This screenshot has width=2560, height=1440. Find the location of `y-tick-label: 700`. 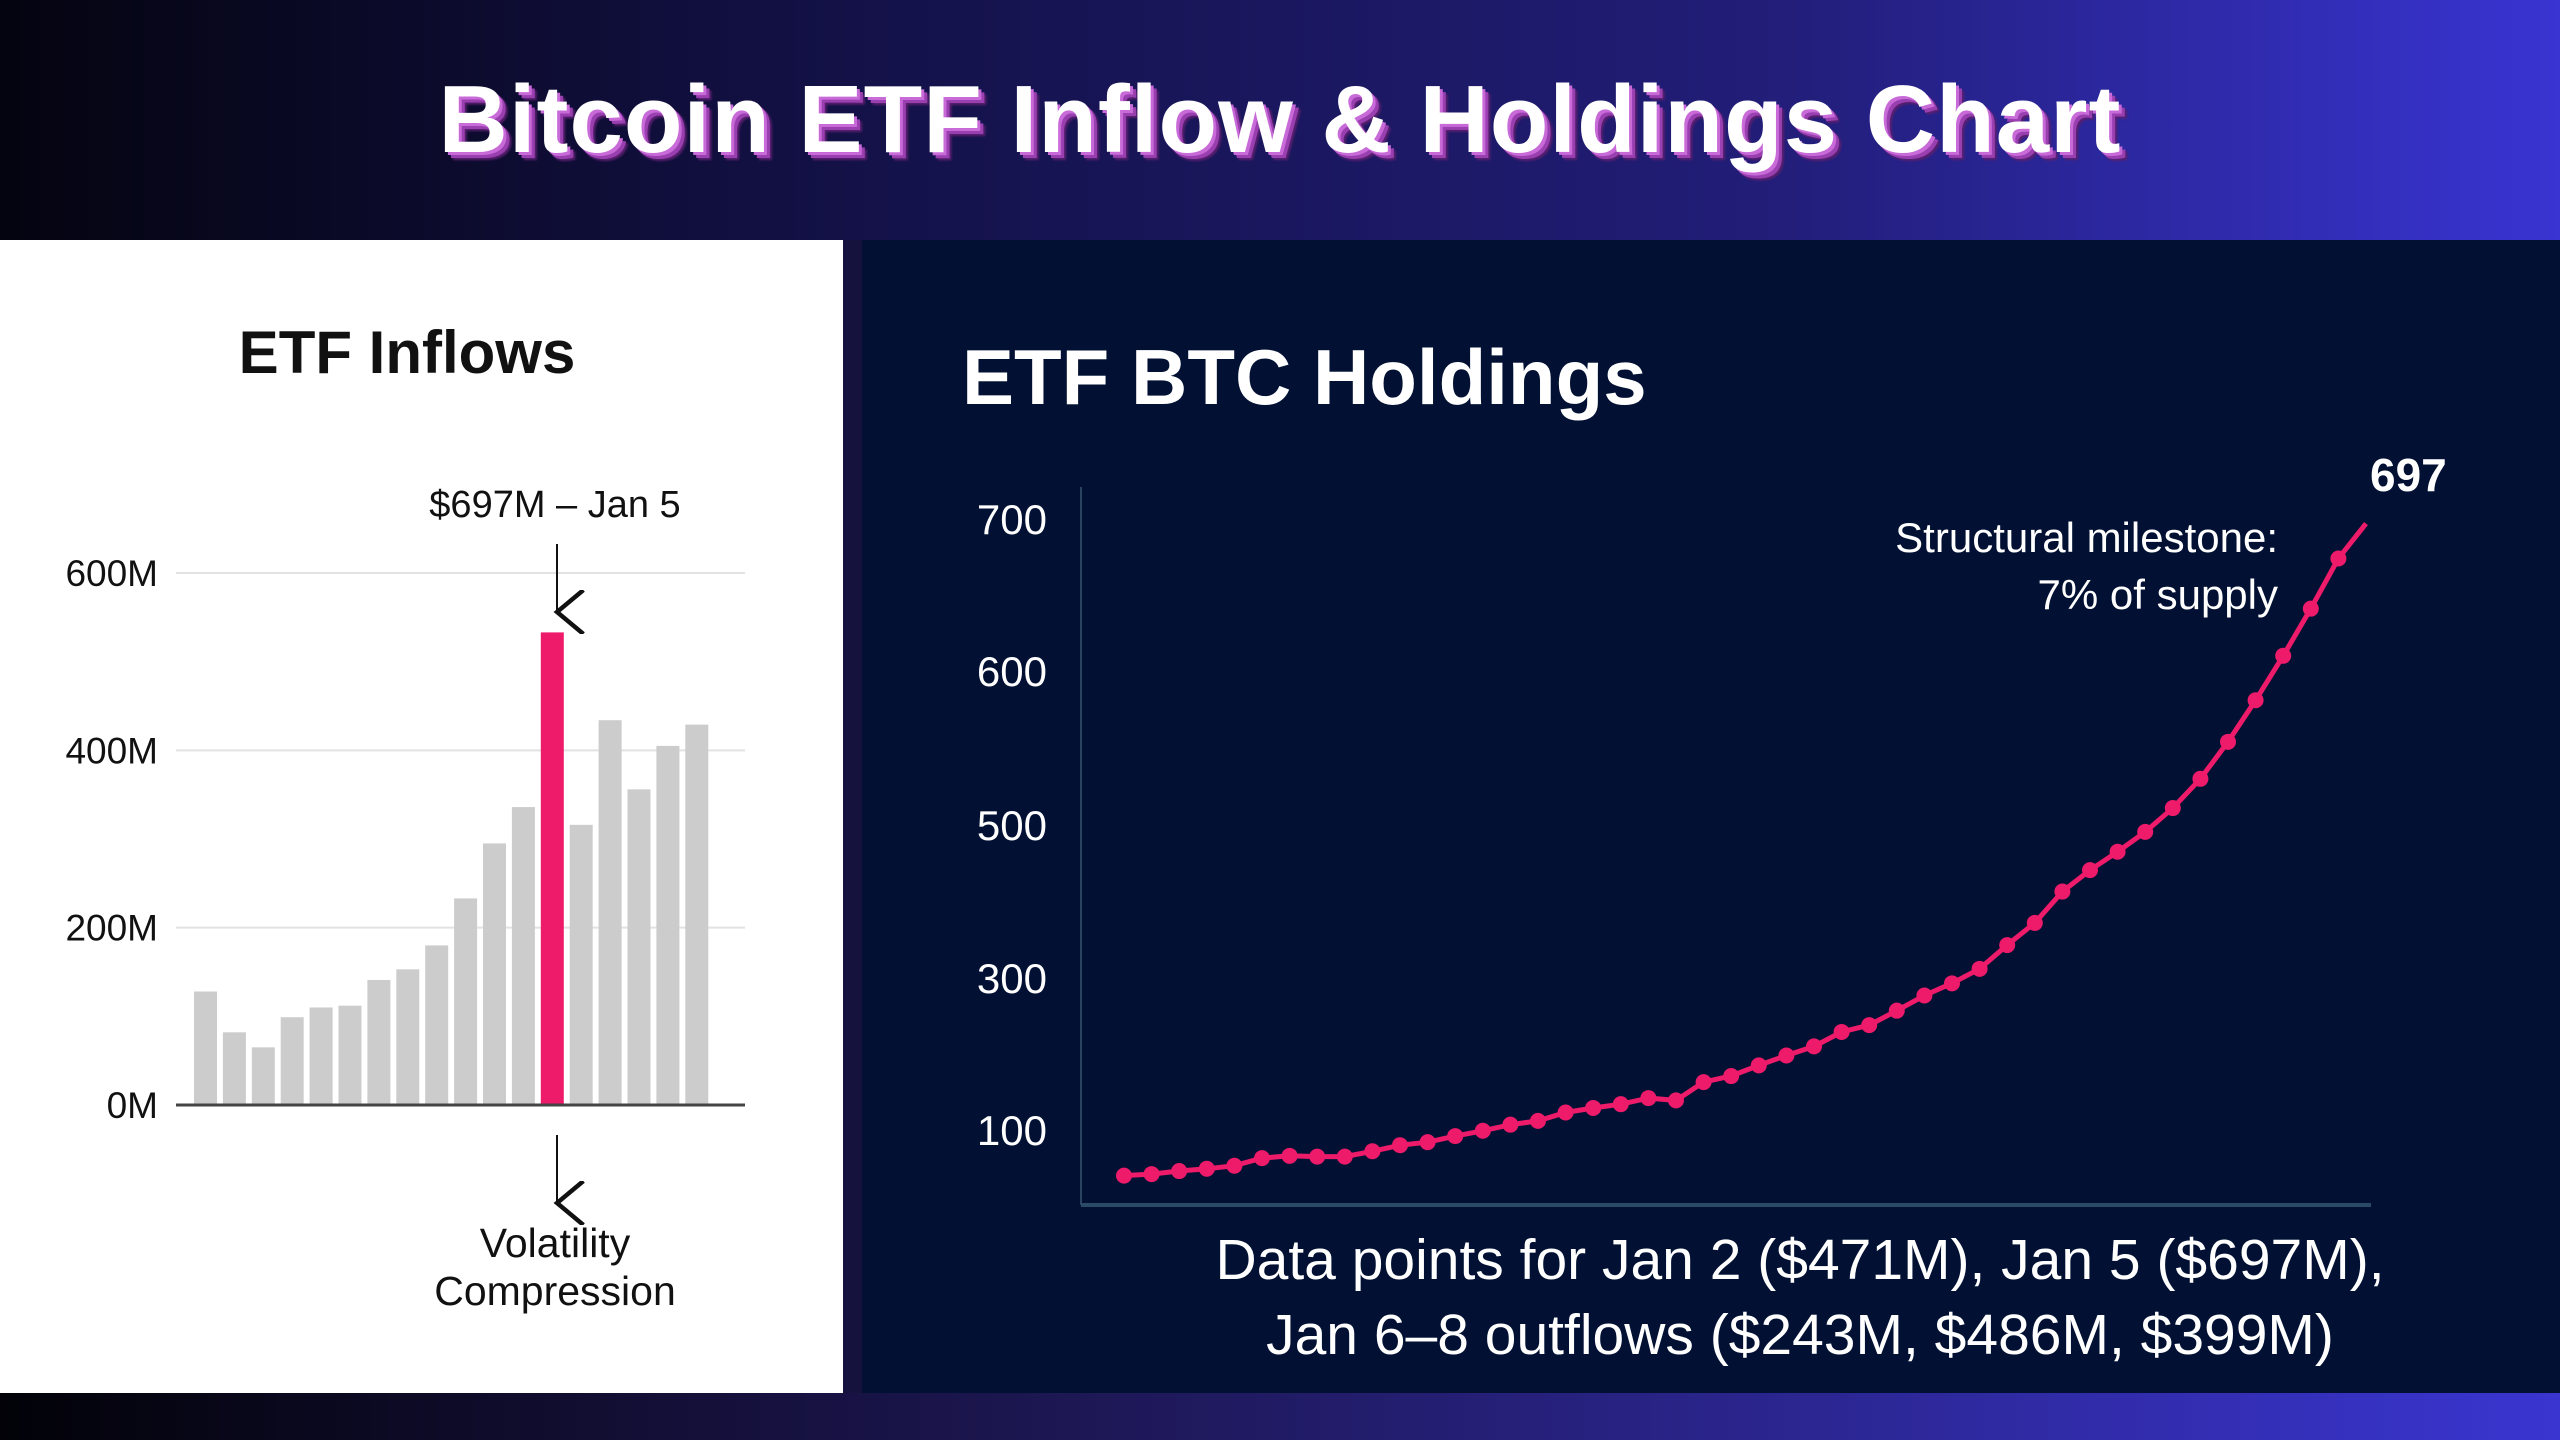

y-tick-label: 700 is located at coordinates (1012, 519).